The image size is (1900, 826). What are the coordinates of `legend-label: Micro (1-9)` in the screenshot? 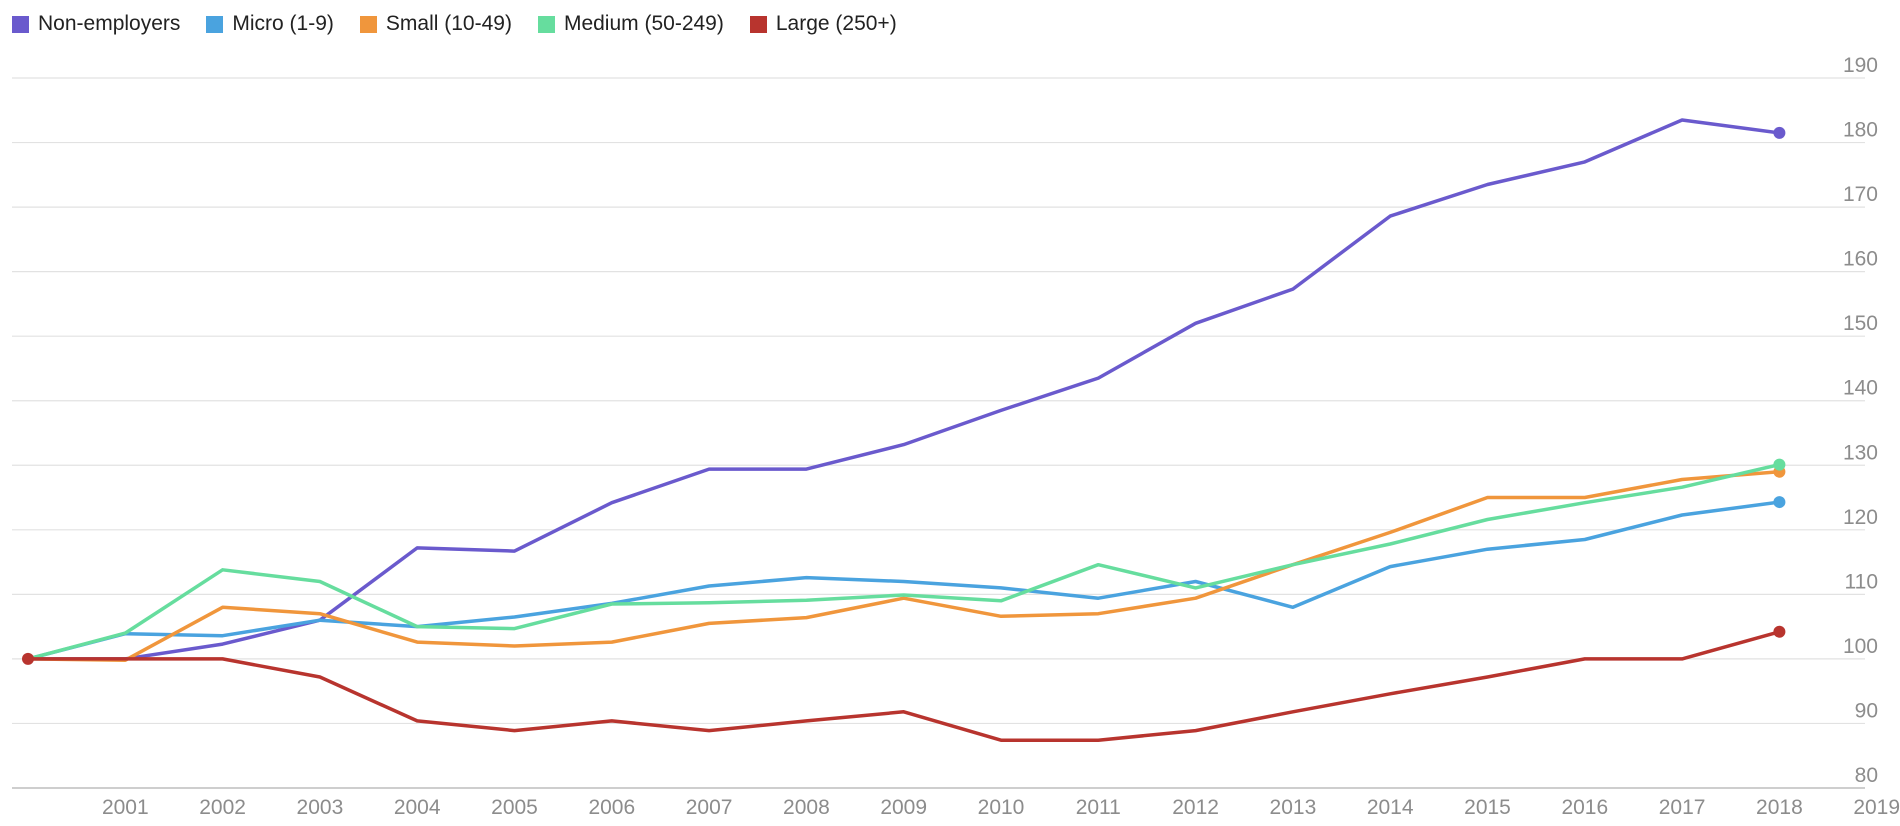 It's located at (283, 23).